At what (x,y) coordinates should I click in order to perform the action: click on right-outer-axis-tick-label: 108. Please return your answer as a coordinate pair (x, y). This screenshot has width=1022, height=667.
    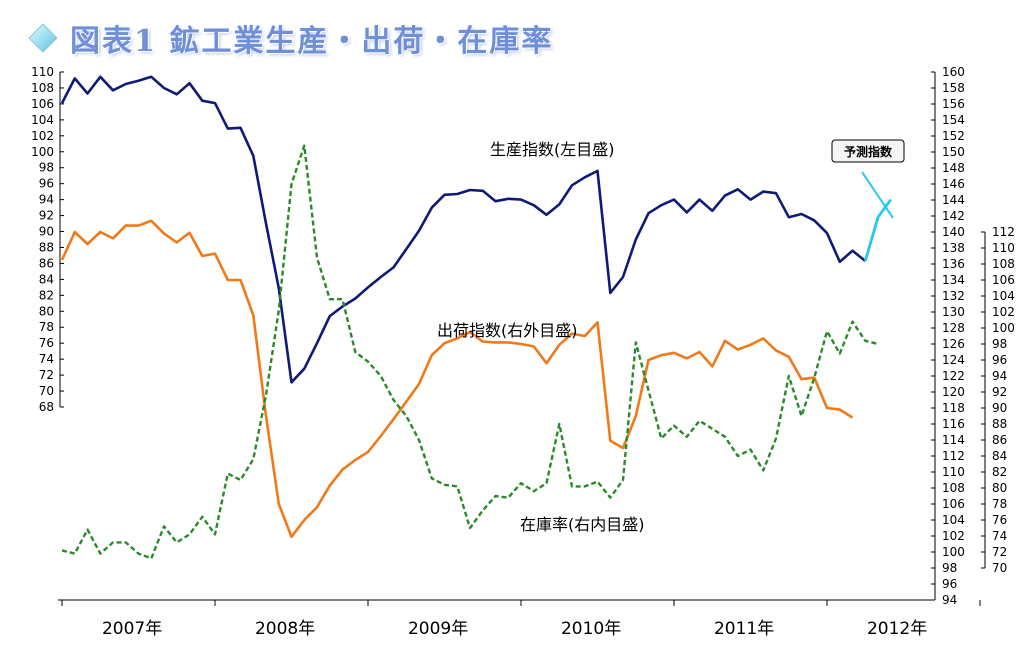
    Looking at the image, I should click on (953, 488).